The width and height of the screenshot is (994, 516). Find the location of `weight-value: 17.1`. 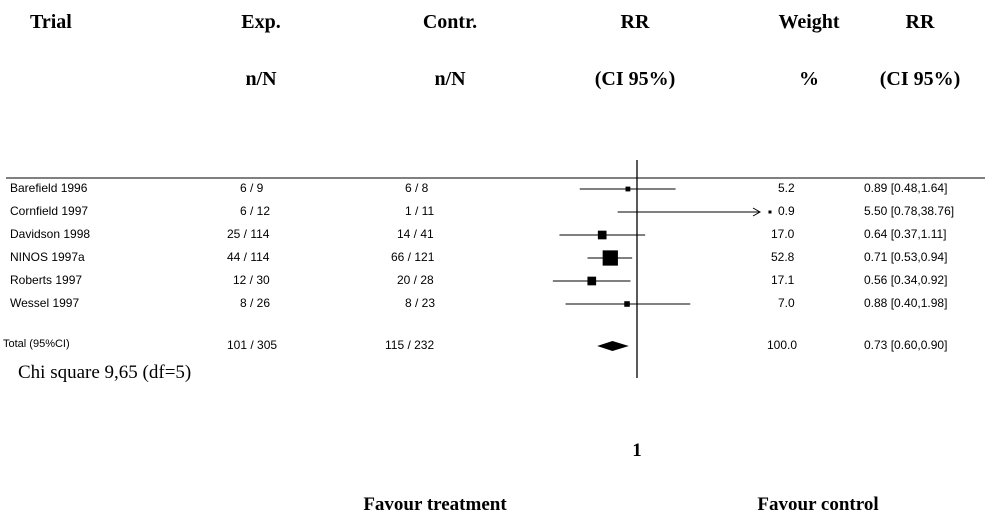

weight-value: 17.1 is located at coordinates (783, 280).